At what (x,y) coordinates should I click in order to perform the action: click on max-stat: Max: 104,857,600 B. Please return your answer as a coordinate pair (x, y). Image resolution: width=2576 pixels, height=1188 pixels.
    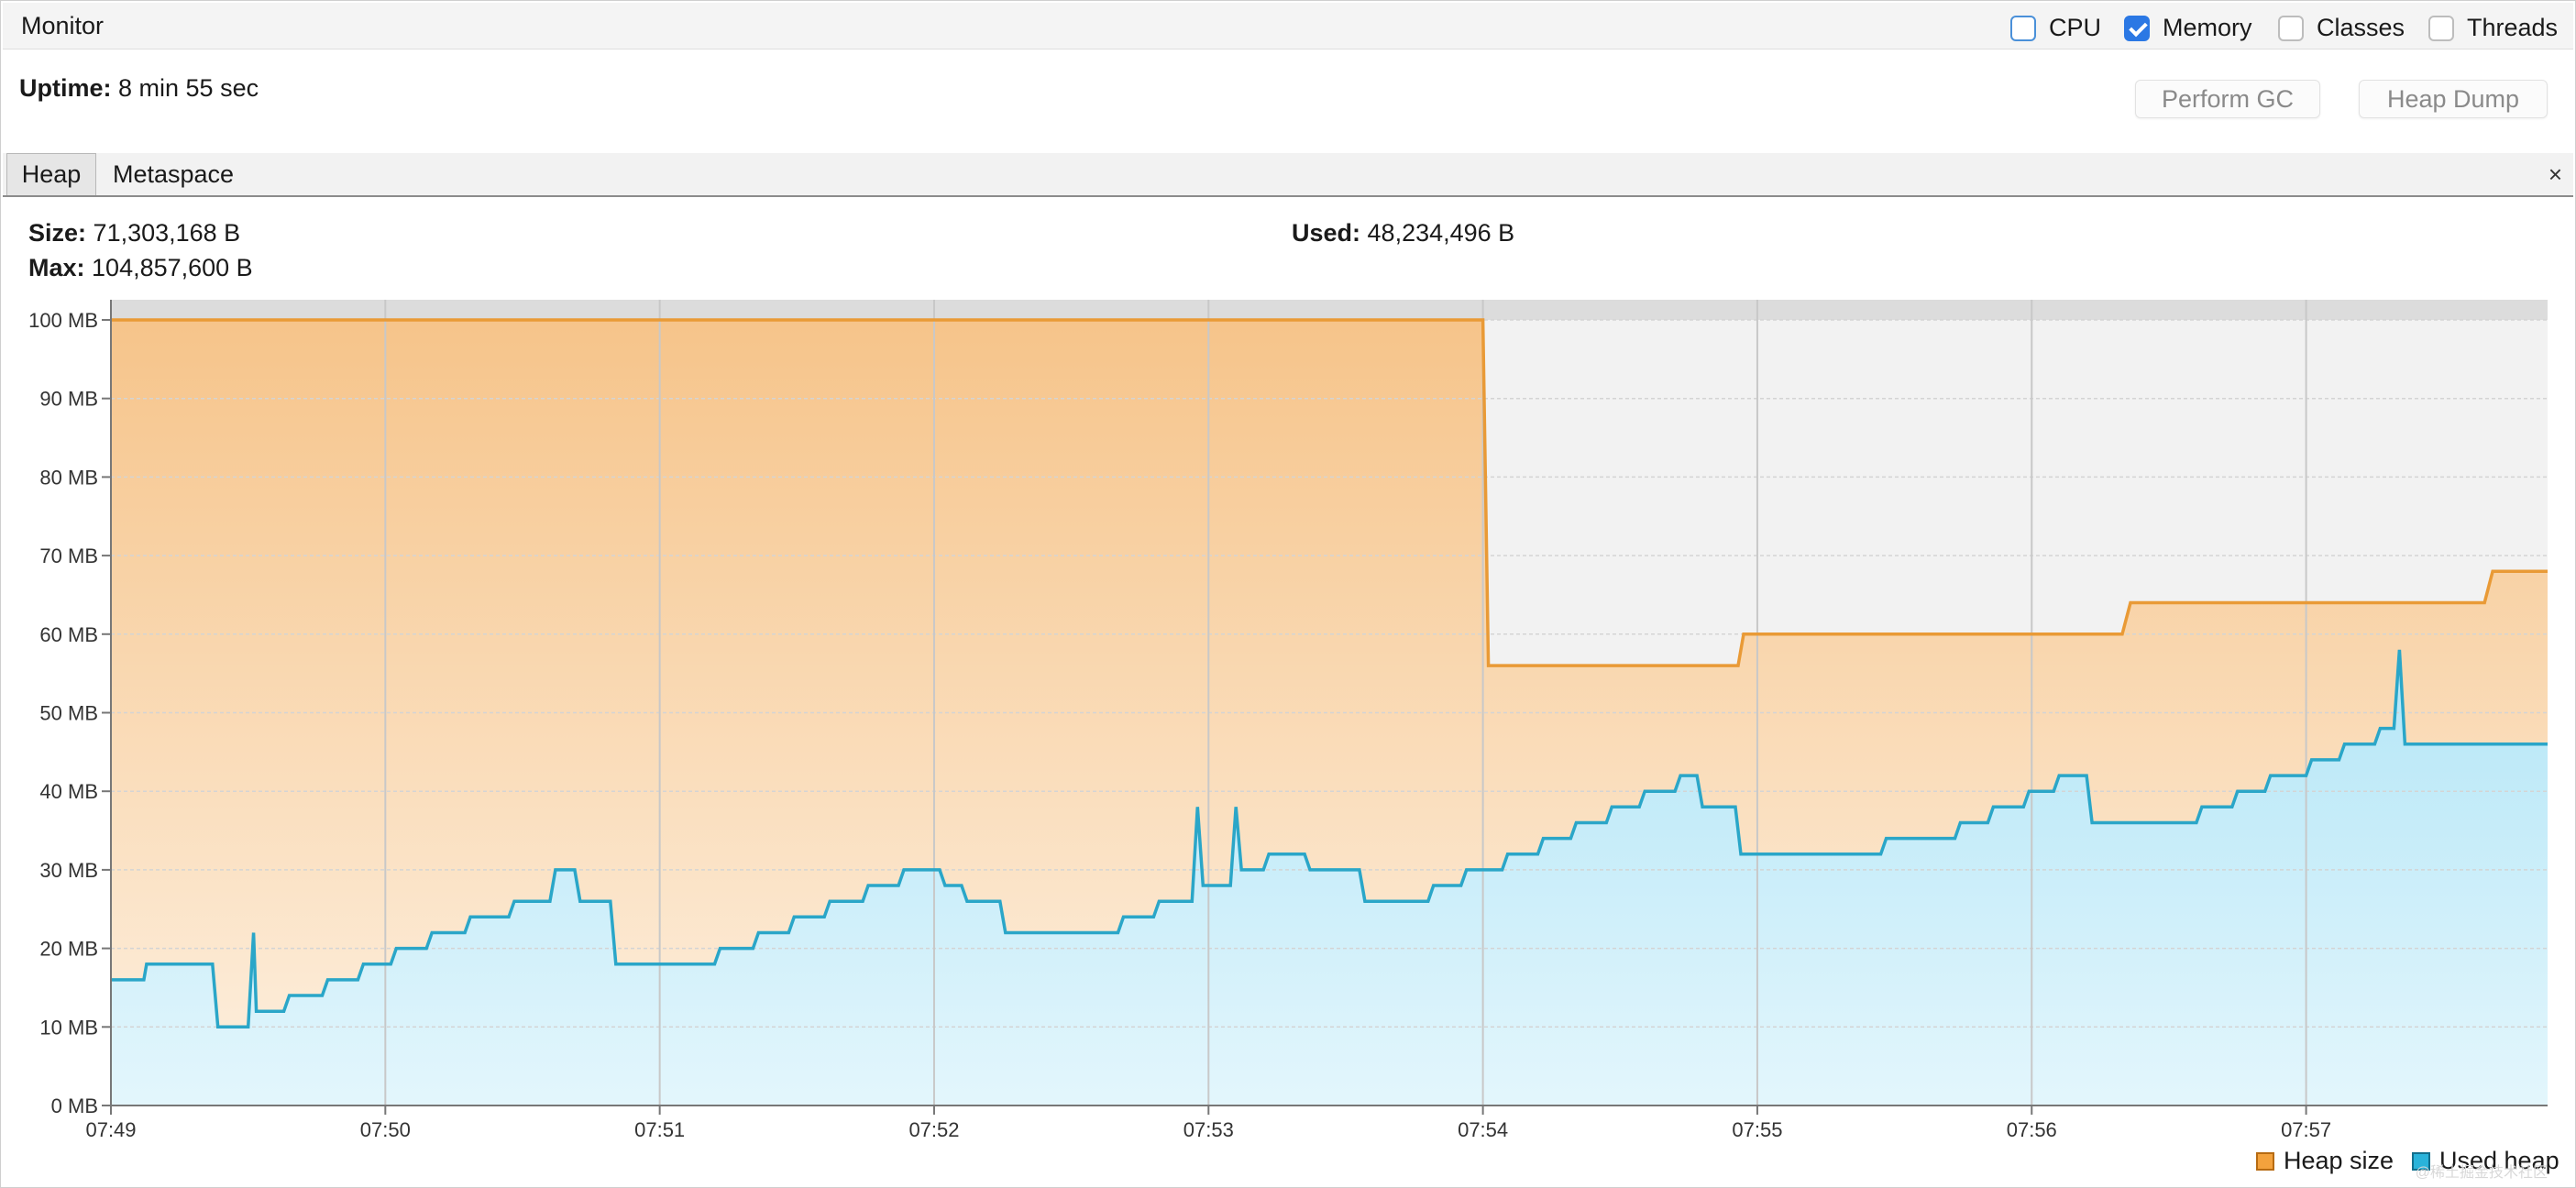
    Looking at the image, I should click on (140, 268).